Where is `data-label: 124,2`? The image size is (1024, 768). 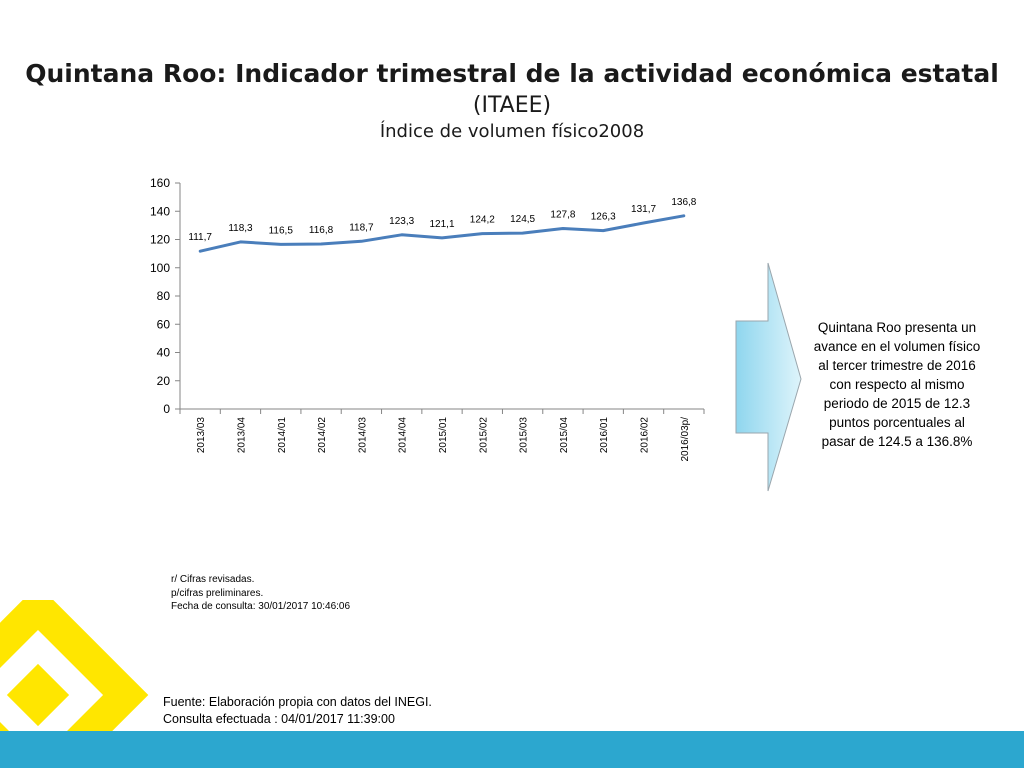 data-label: 124,2 is located at coordinates (482, 220).